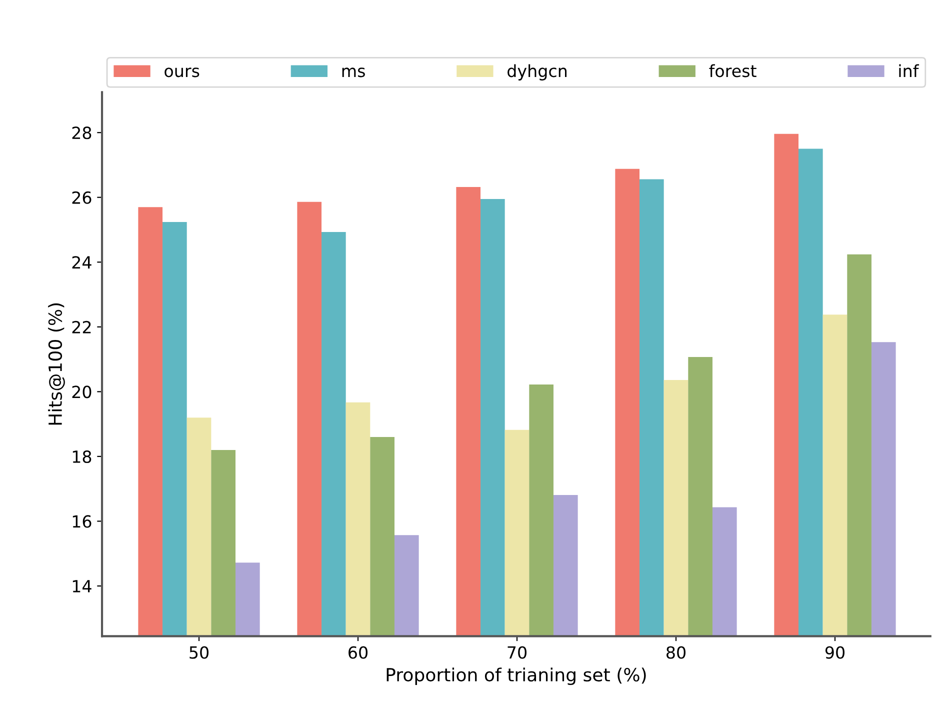 Image resolution: width=936 pixels, height=714 pixels. What do you see at coordinates (732, 71) in the screenshot?
I see `legend-label: forest` at bounding box center [732, 71].